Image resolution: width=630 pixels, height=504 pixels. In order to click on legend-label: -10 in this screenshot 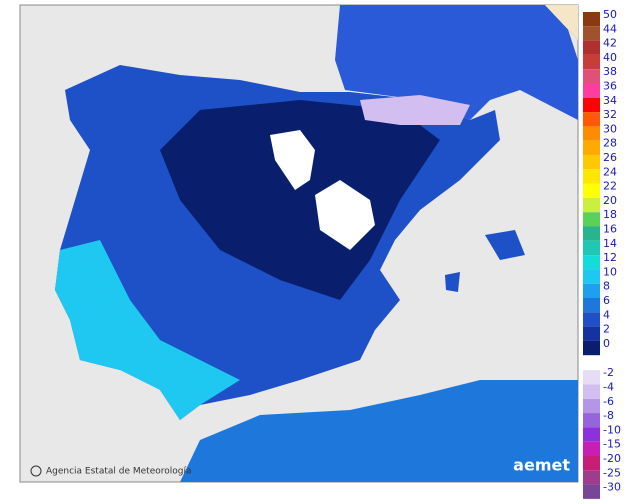, I will do `click(612, 429)`.